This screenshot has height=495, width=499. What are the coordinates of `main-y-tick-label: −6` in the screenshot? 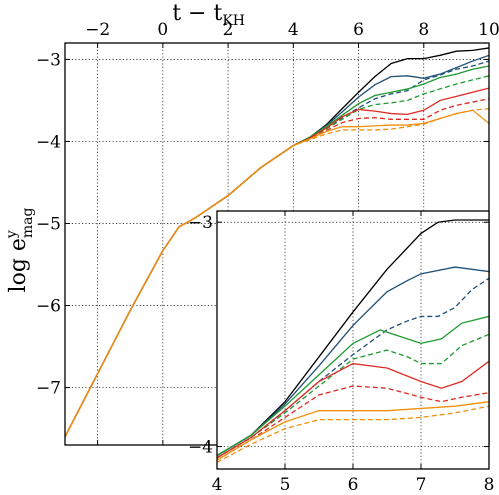 It's located at (48, 307).